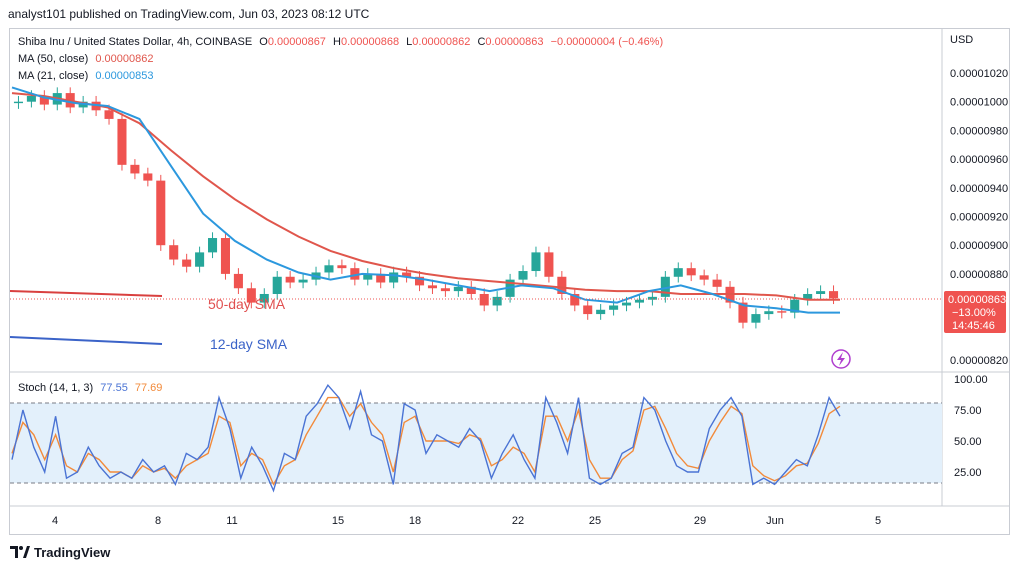 The image size is (1024, 570). Describe the element at coordinates (975, 267) in the screenshot. I see `price-axis` at that location.